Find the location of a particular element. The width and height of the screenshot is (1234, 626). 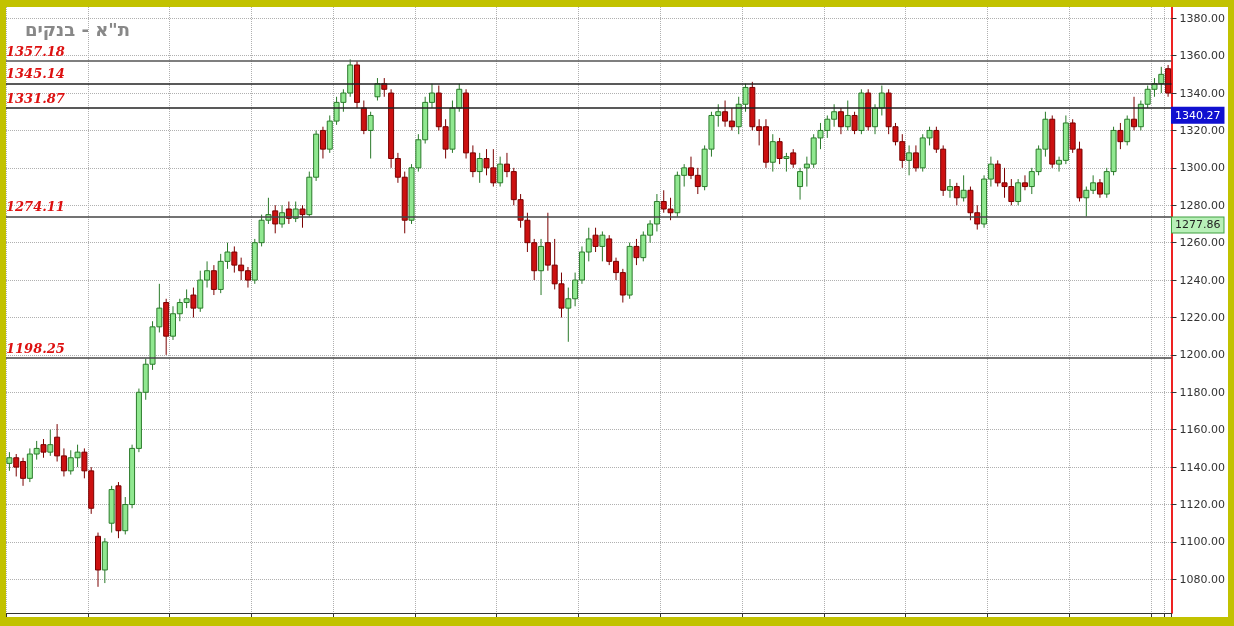

y-tick-label: 1280.00 is located at coordinates (1202, 205).